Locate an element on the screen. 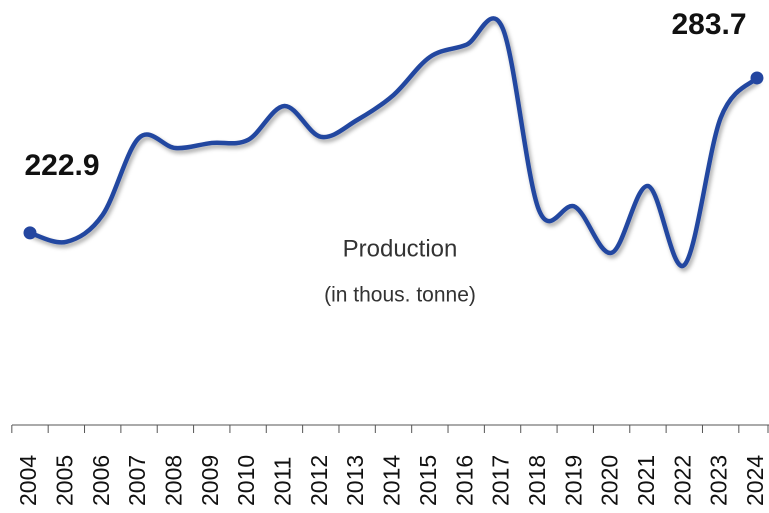  x-tick-label: 2019 is located at coordinates (573, 480).